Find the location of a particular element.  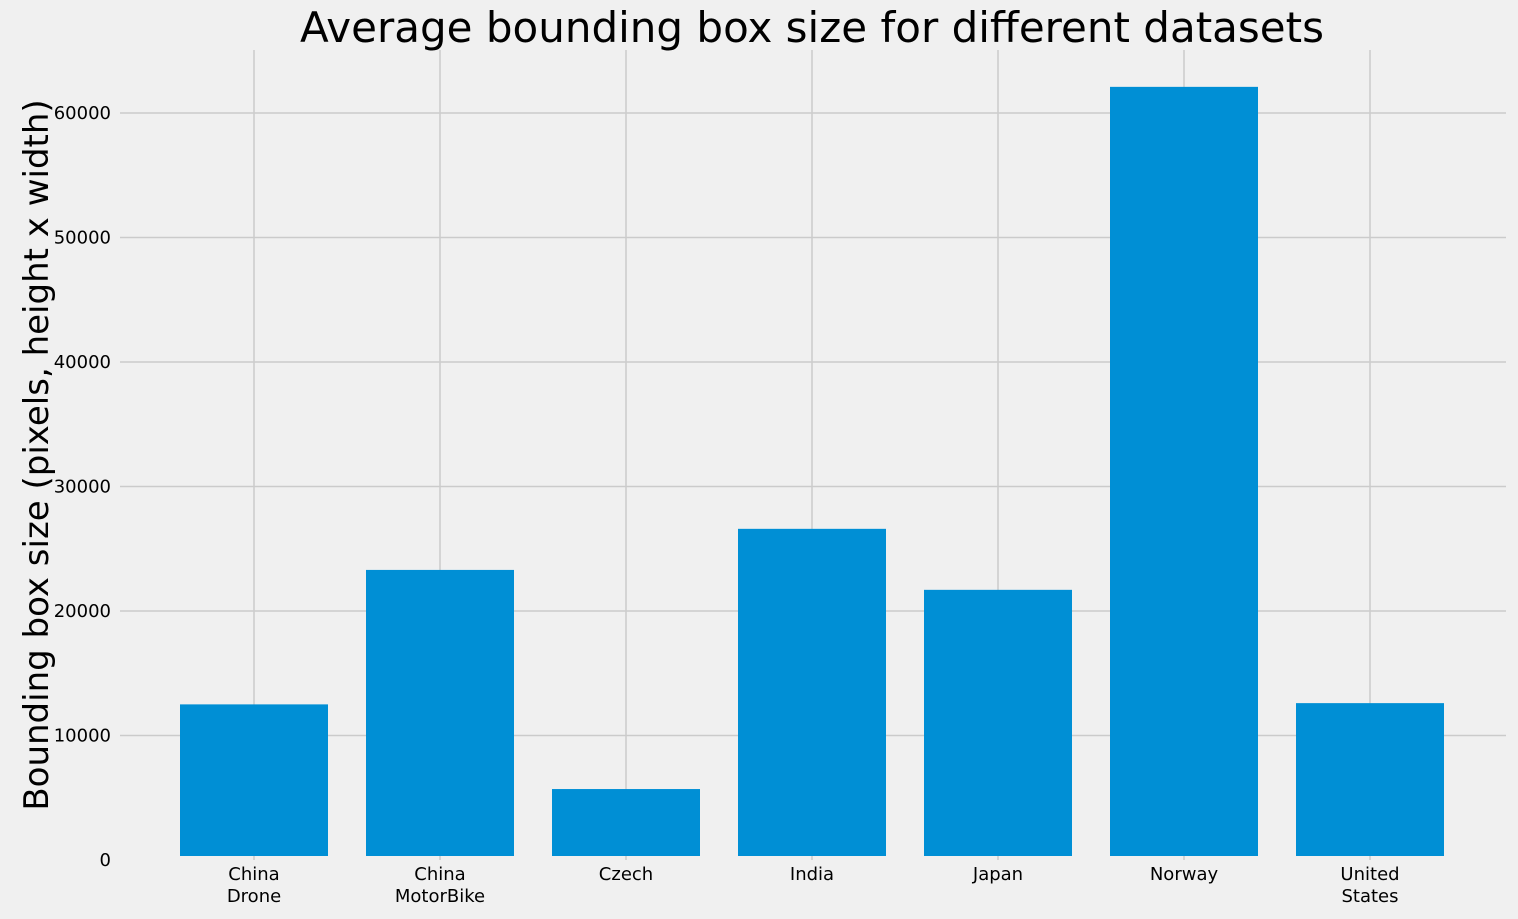

y-tick-label: 30000 is located at coordinates (82, 487).